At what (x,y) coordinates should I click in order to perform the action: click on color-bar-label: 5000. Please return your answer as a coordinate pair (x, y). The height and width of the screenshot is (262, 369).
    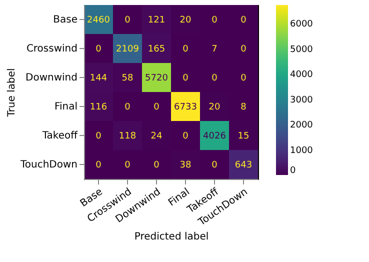
    Looking at the image, I should click on (302, 49).